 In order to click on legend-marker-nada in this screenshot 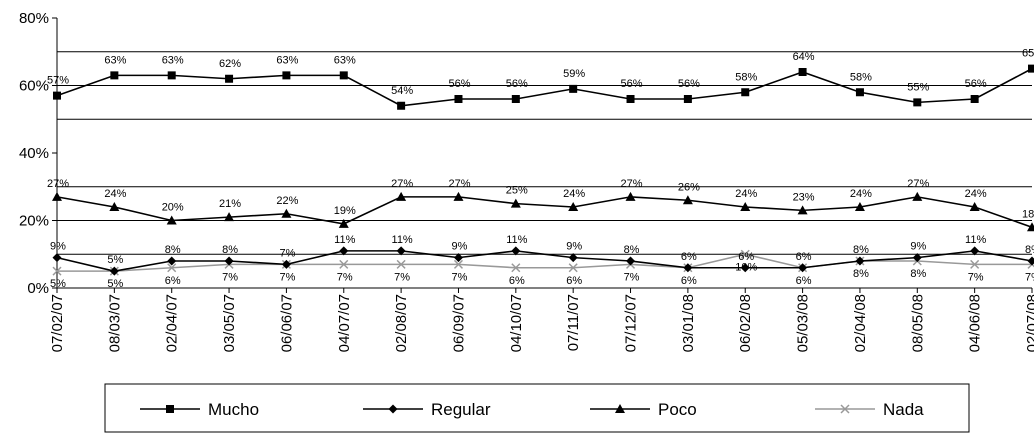, I will do `click(845, 409)`.